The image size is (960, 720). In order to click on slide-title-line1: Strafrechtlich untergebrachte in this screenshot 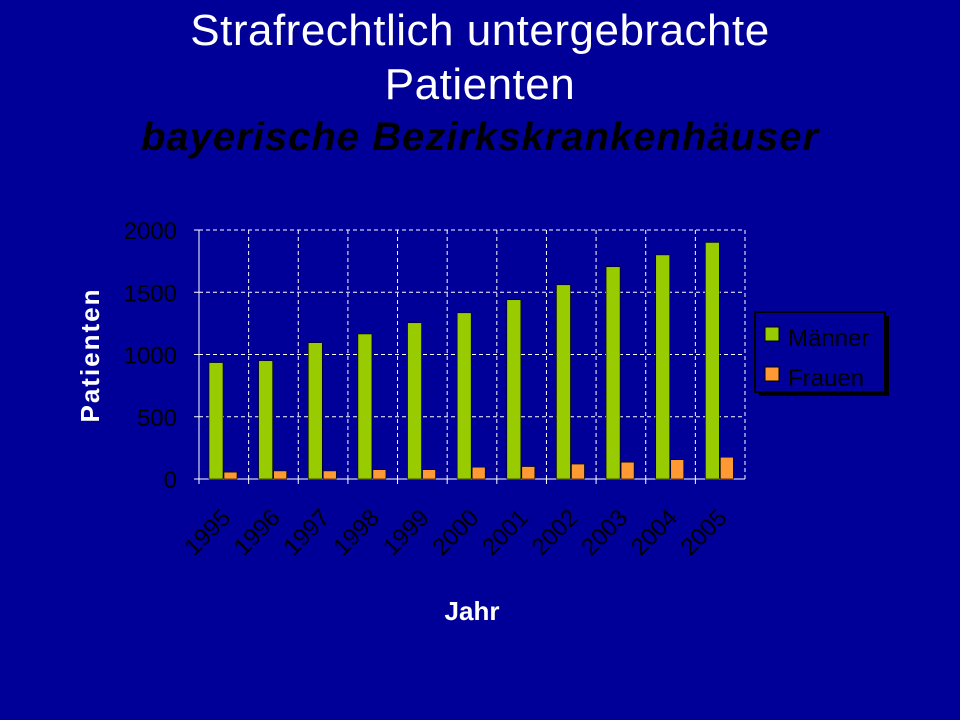, I will do `click(480, 30)`.